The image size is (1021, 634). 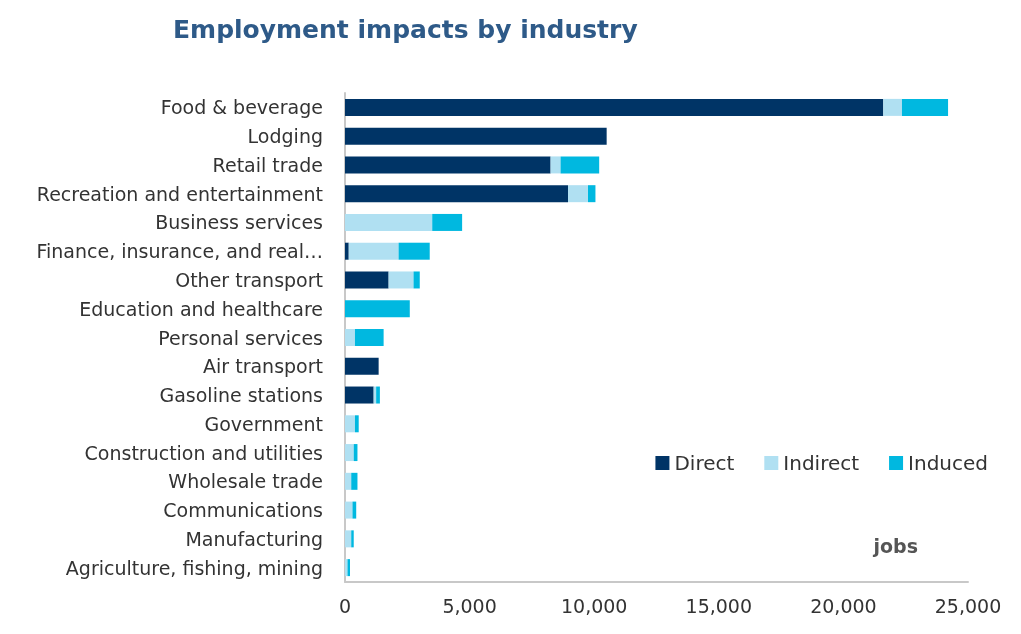 I want to click on y-tick-label: Manufacturing, so click(x=254, y=538).